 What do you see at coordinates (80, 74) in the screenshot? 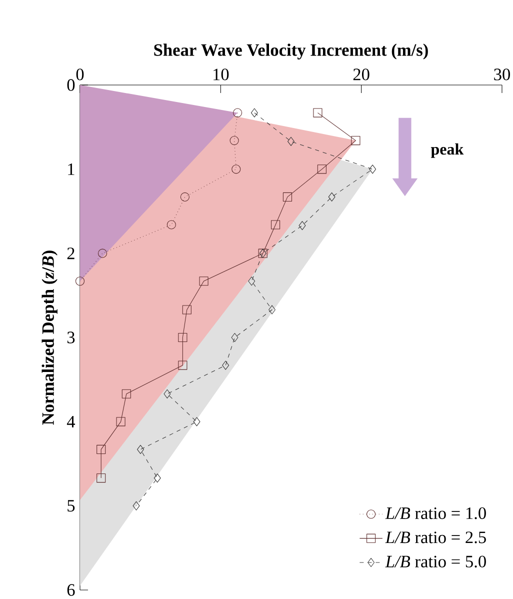
I see `x-tick-label: 0` at bounding box center [80, 74].